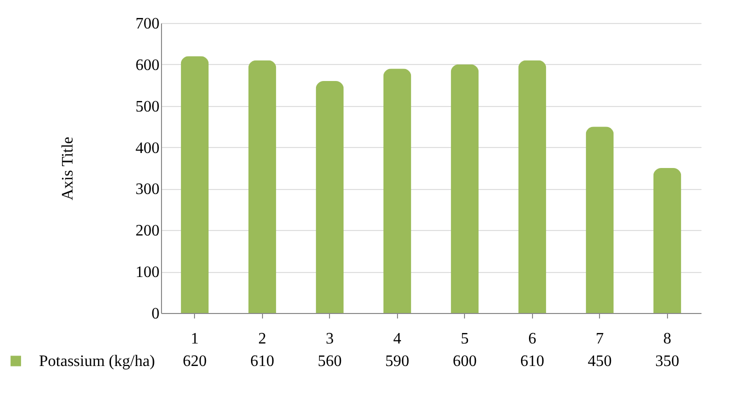 The image size is (754, 413). I want to click on y-tick-label: 700, so click(148, 24).